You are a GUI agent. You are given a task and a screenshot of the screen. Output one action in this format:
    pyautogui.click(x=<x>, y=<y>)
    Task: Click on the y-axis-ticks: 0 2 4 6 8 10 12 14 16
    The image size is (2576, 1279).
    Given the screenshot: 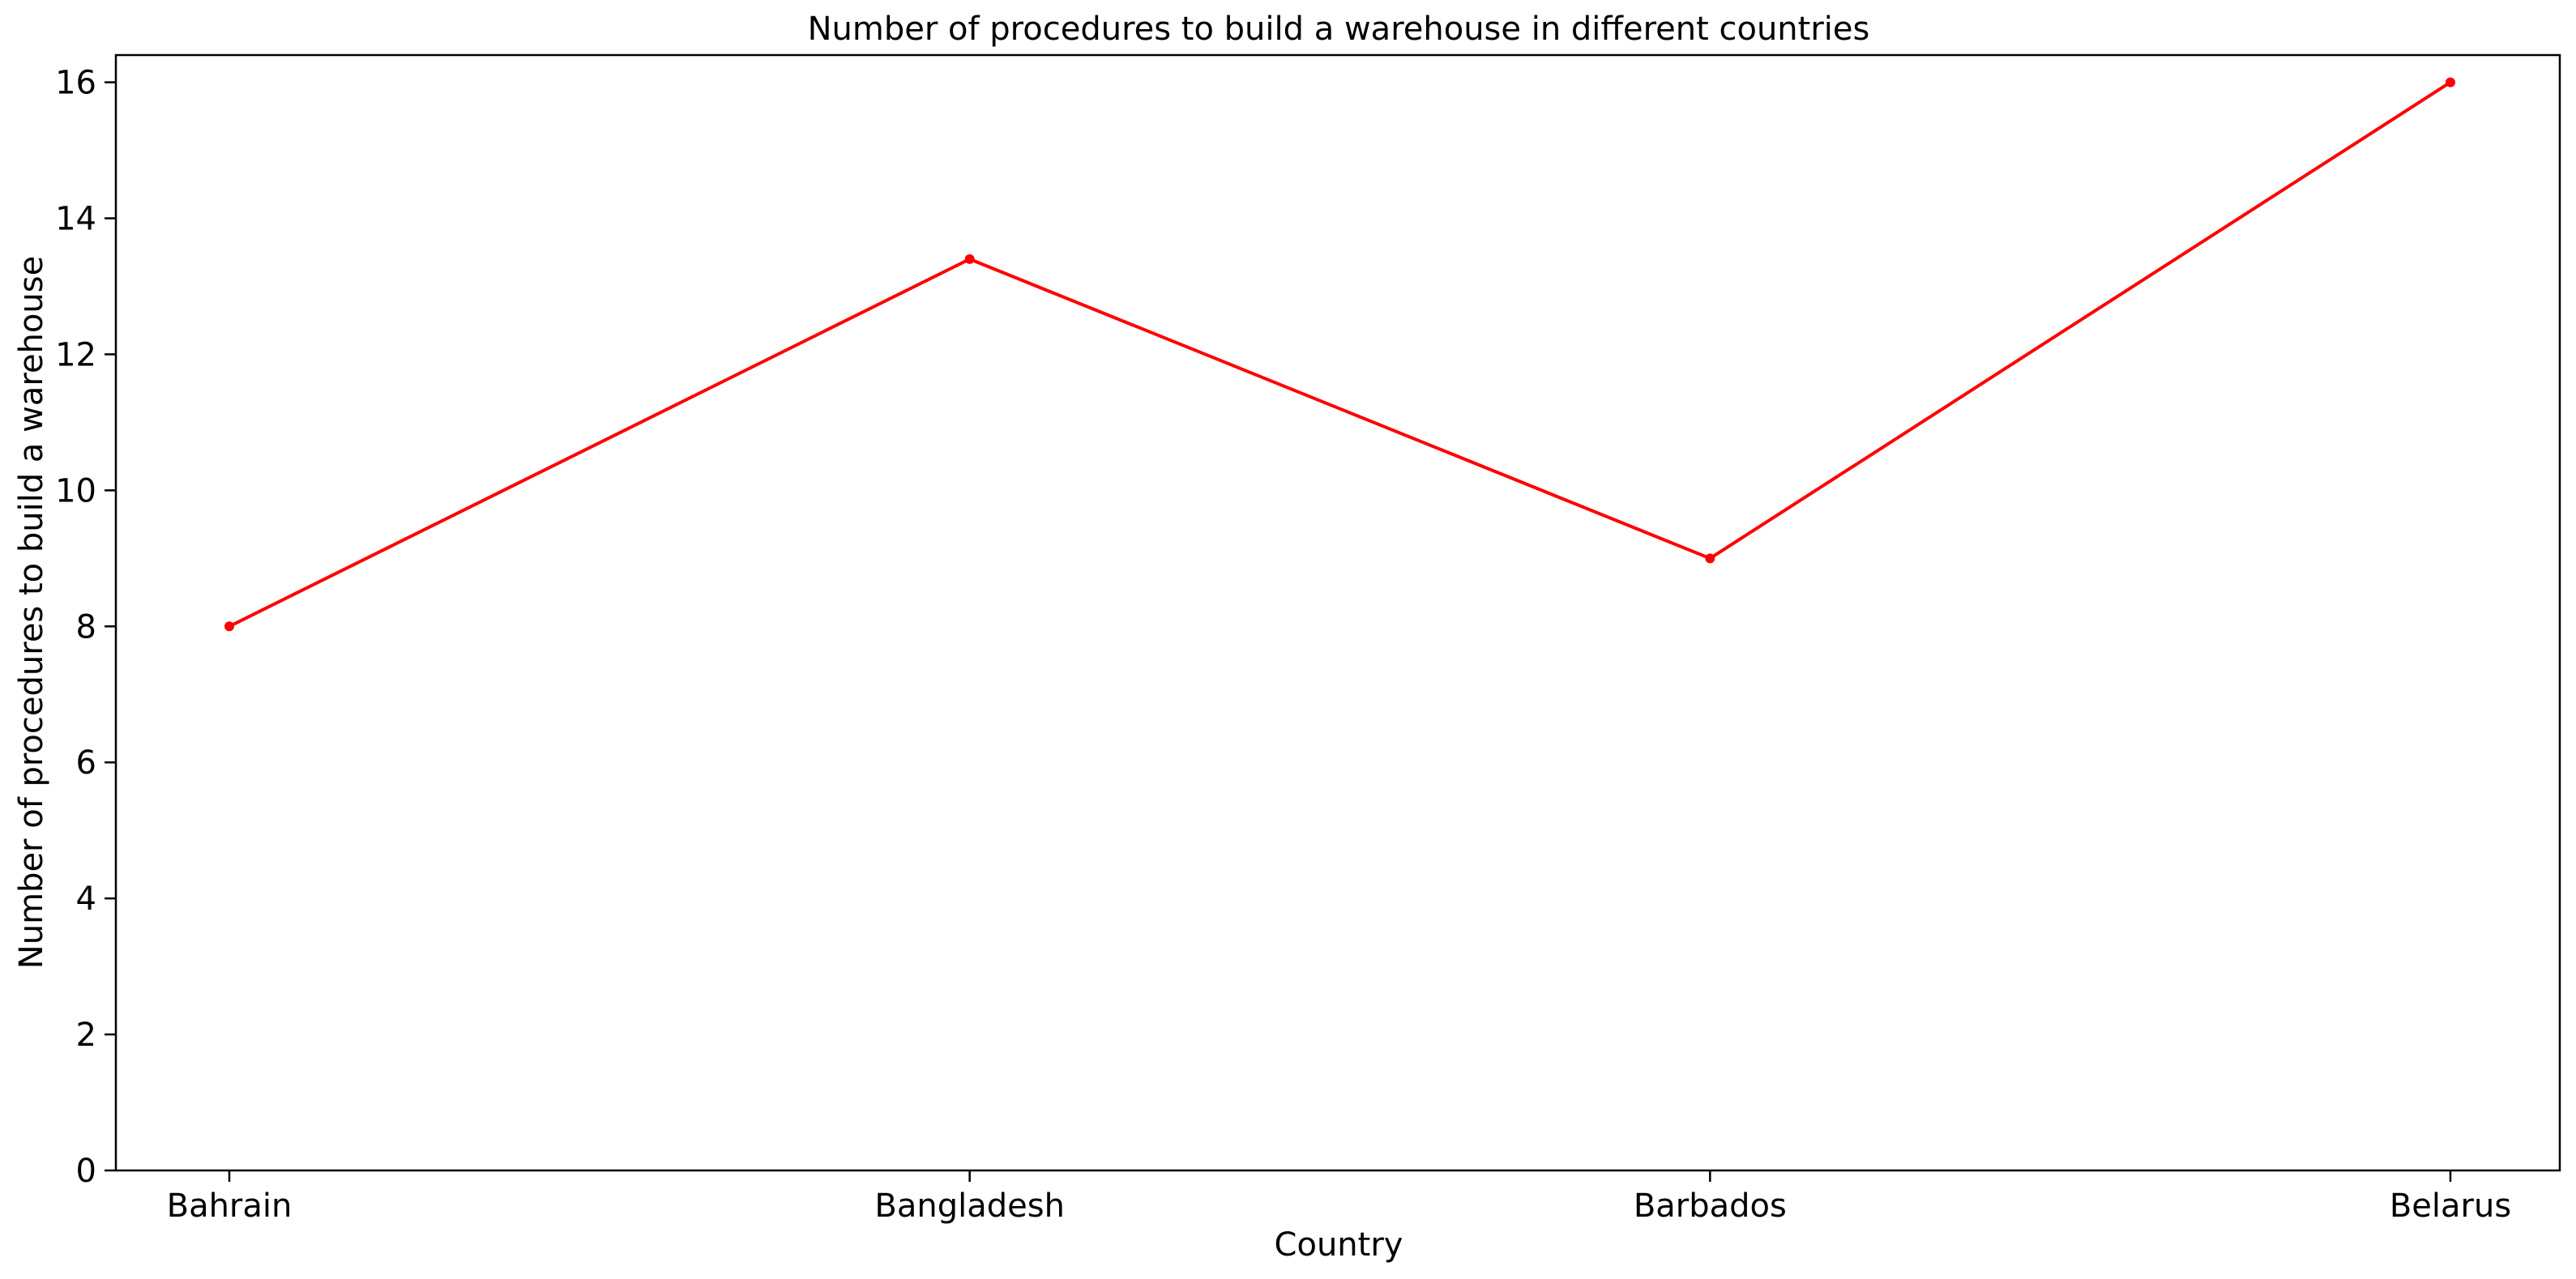 What is the action you would take?
    pyautogui.click(x=85, y=627)
    